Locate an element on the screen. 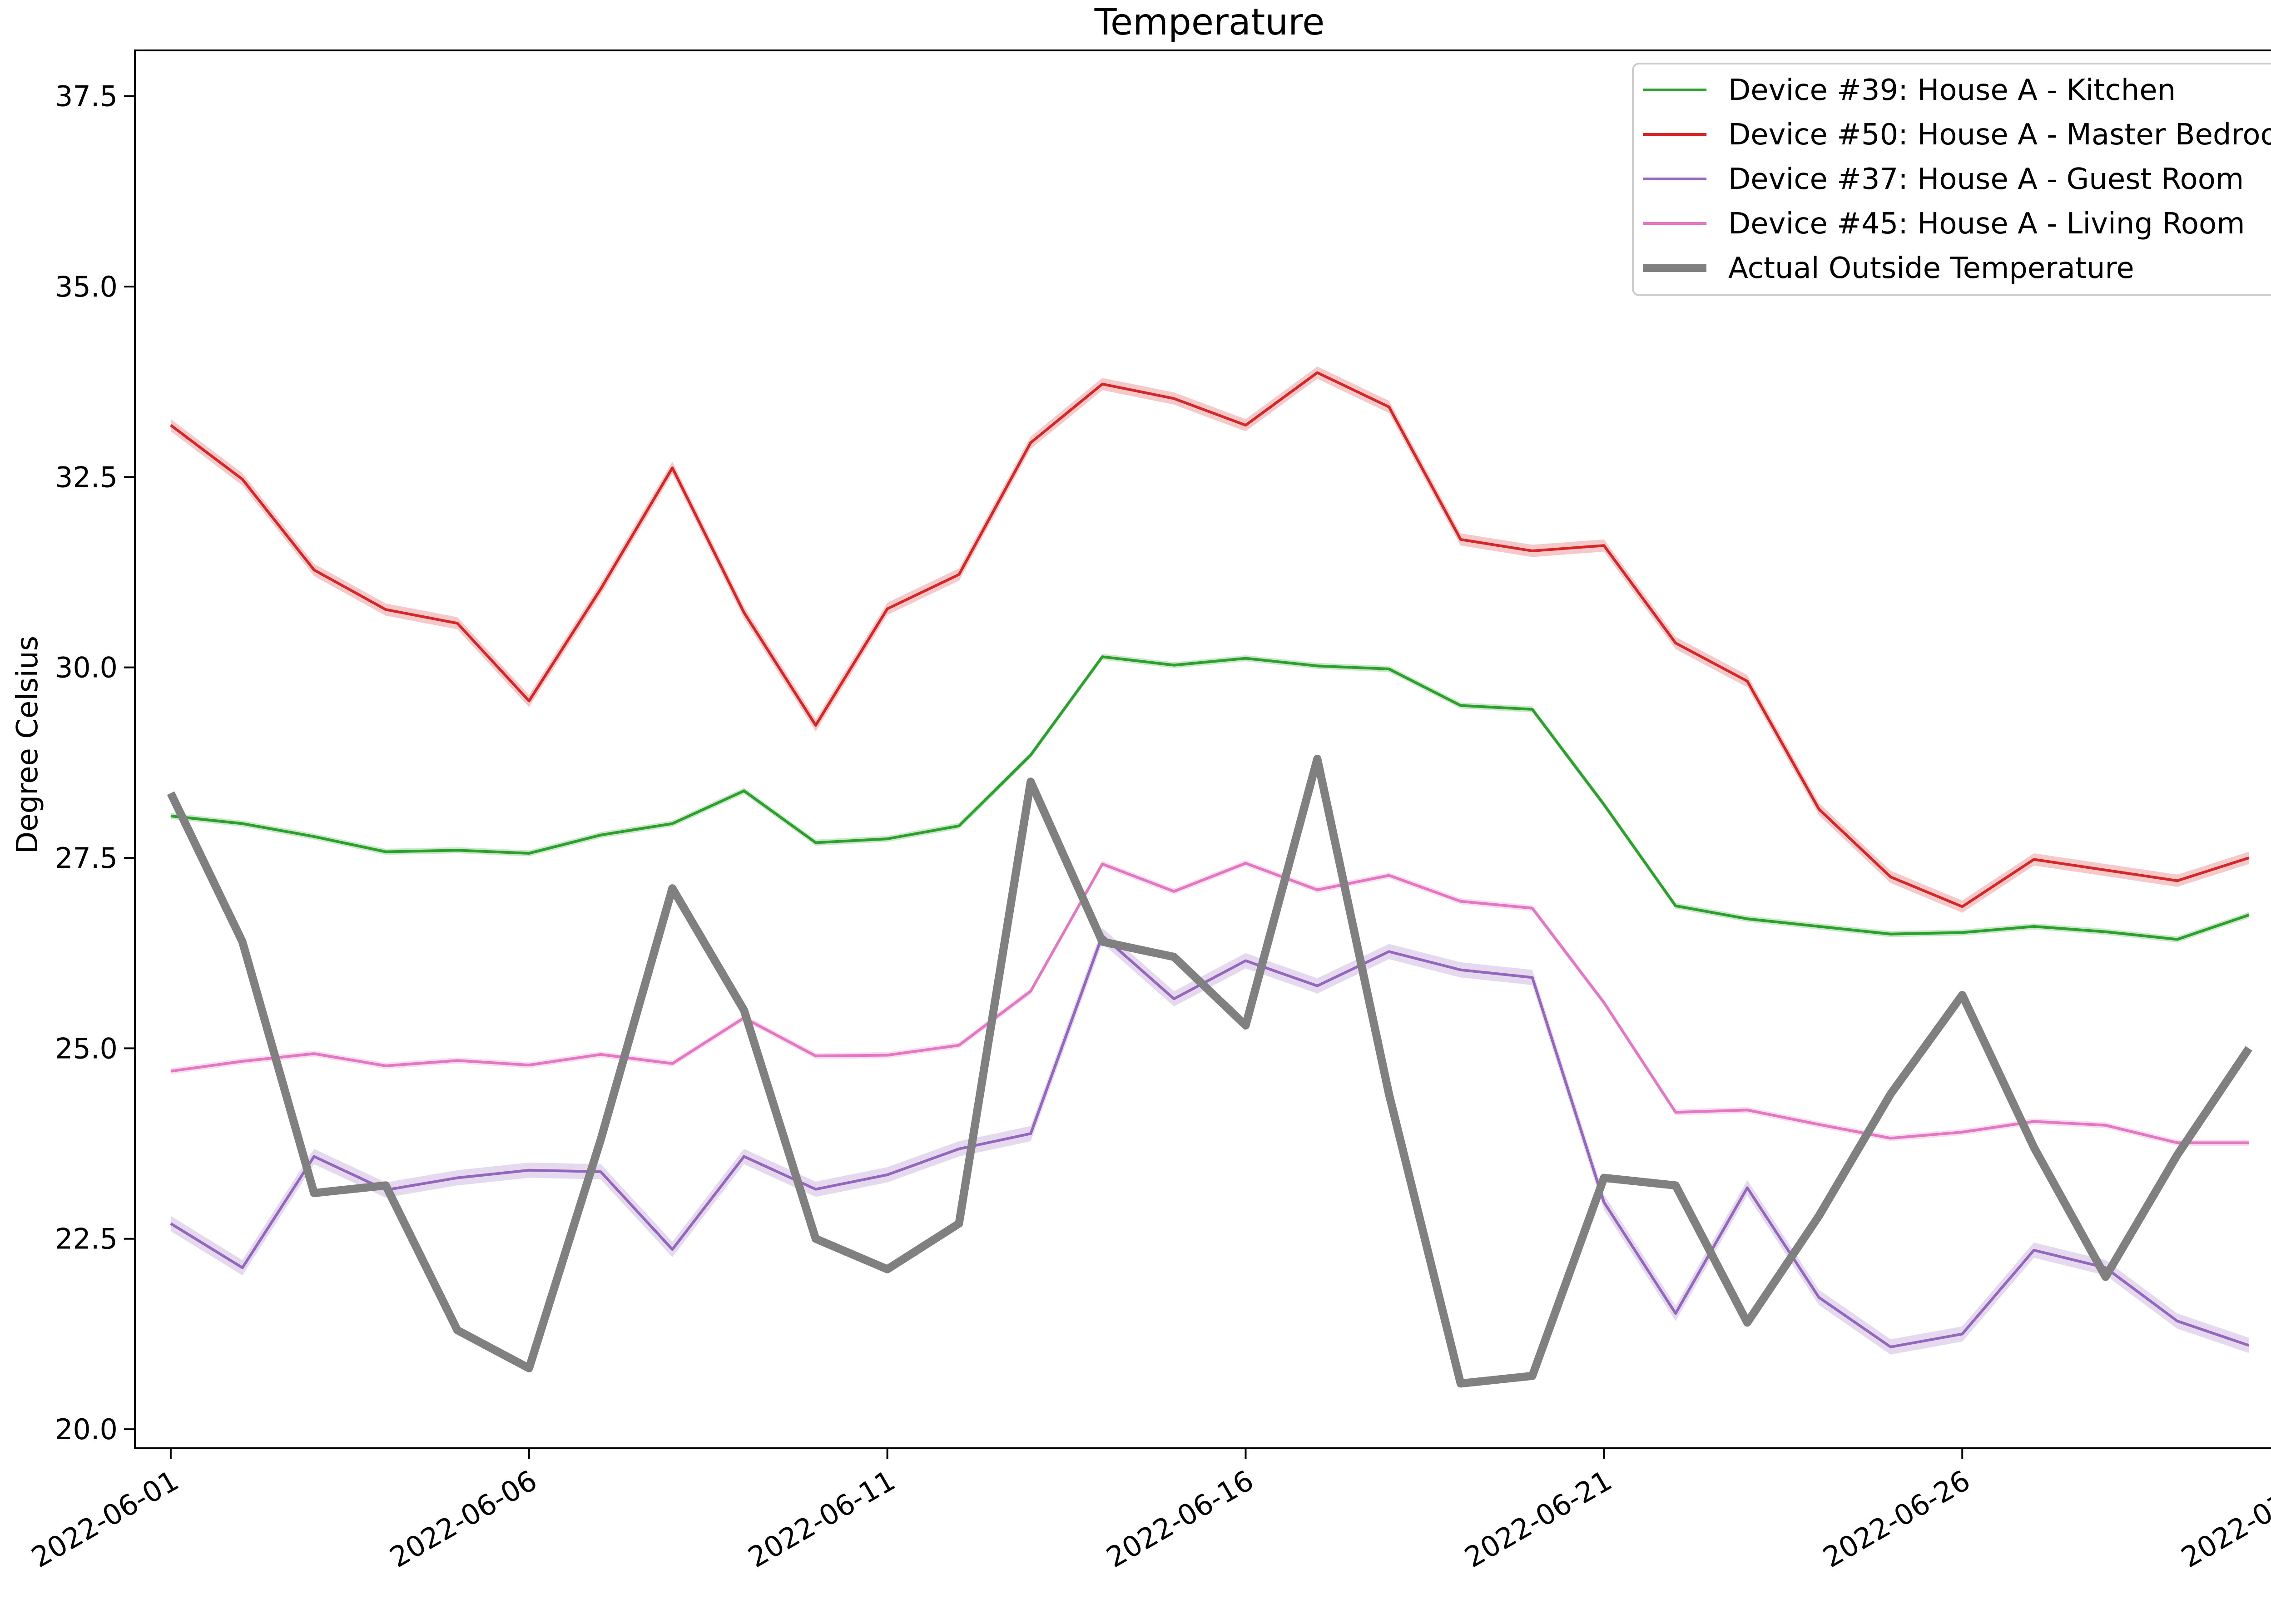 This screenshot has width=2271, height=1624. legend-label-3: Device #45: House A - Living Room is located at coordinates (1986, 224).